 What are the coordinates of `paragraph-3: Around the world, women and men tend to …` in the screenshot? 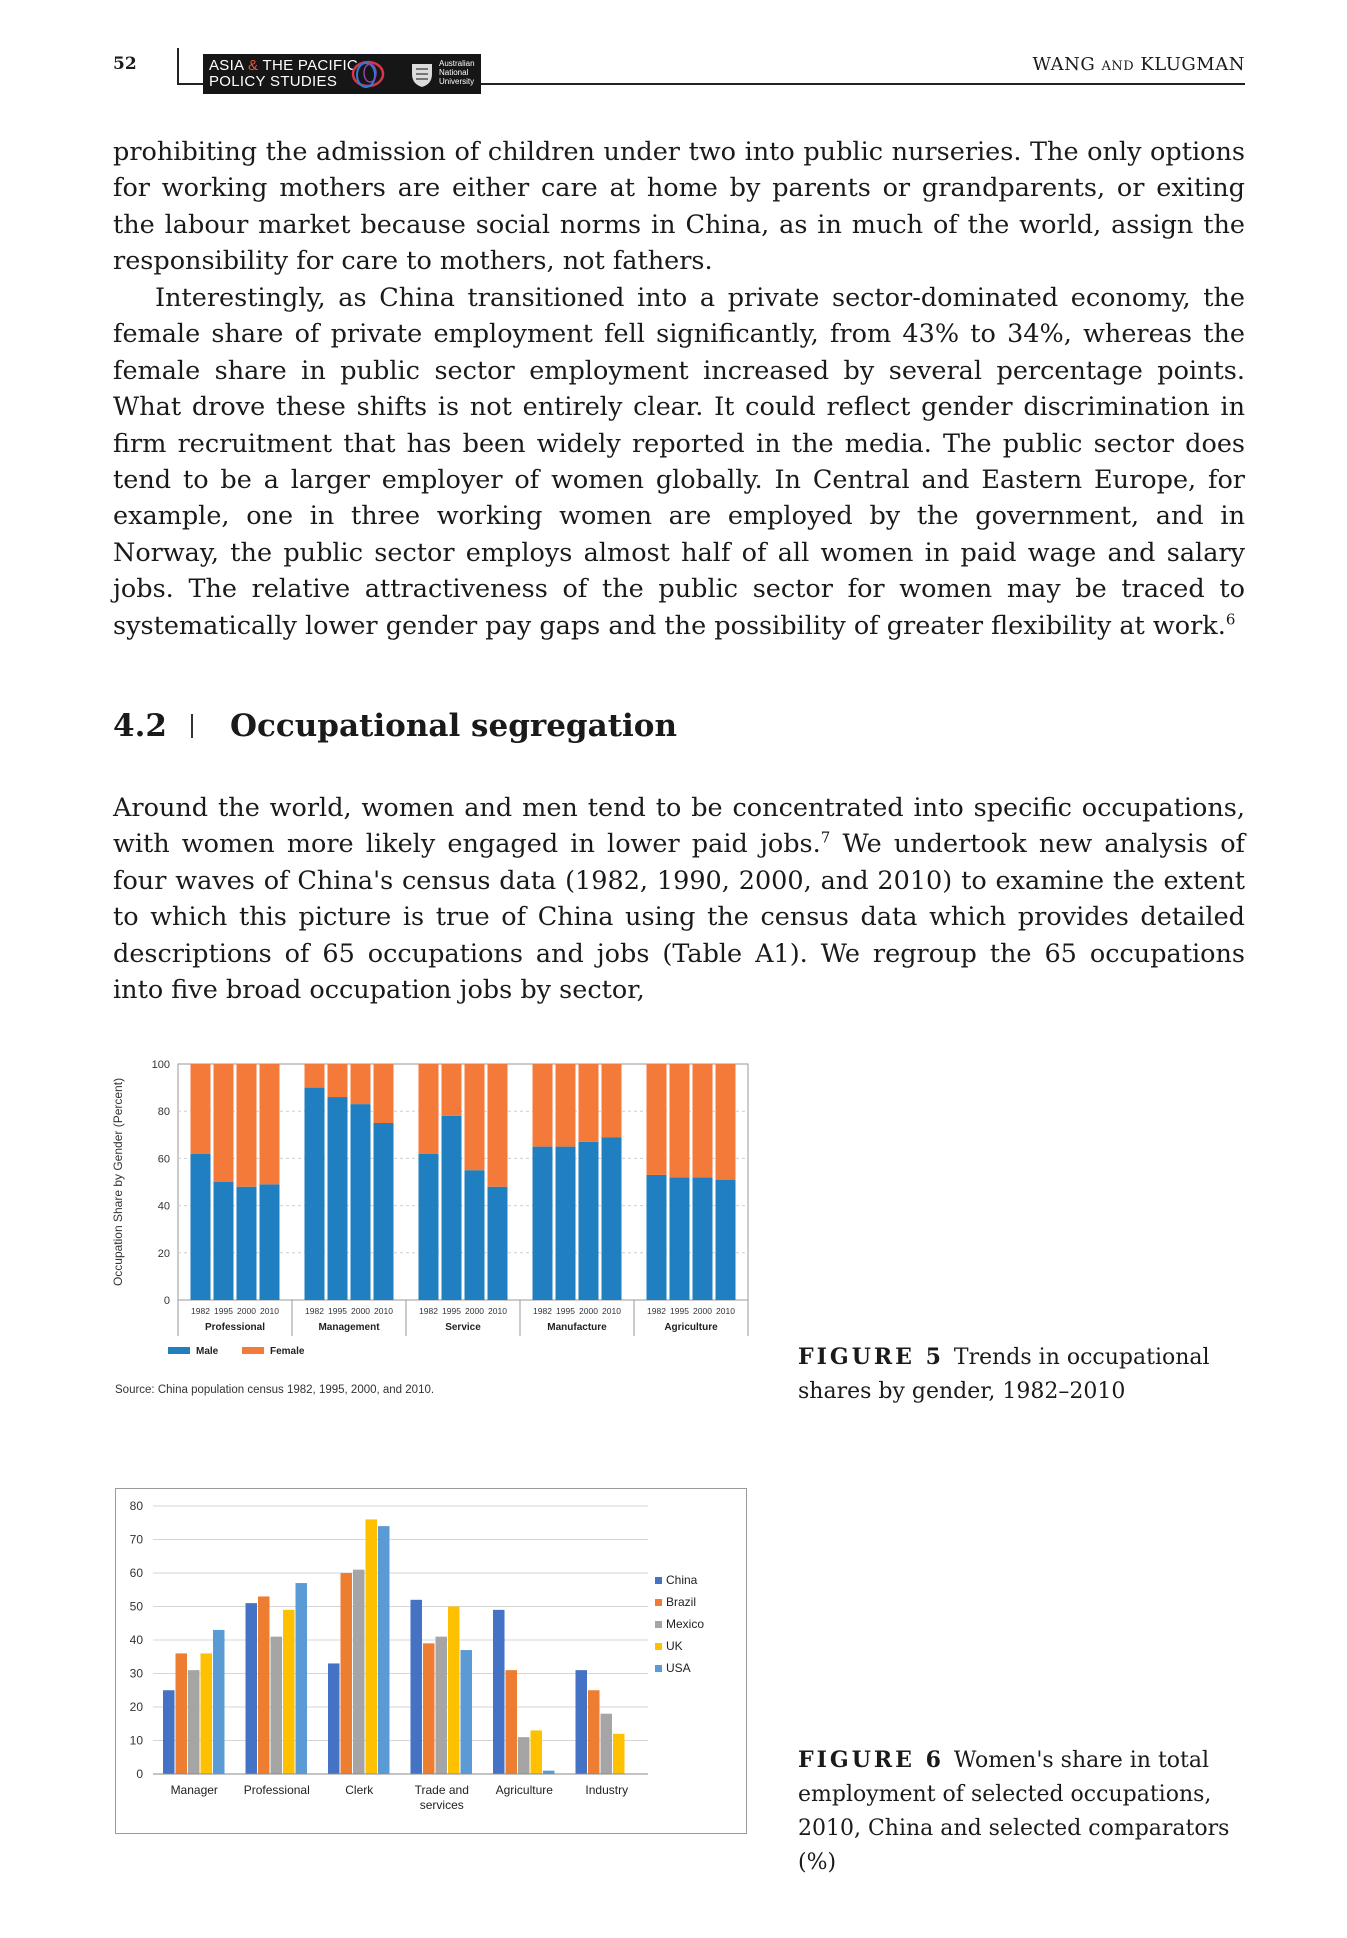 It's located at (679, 899).